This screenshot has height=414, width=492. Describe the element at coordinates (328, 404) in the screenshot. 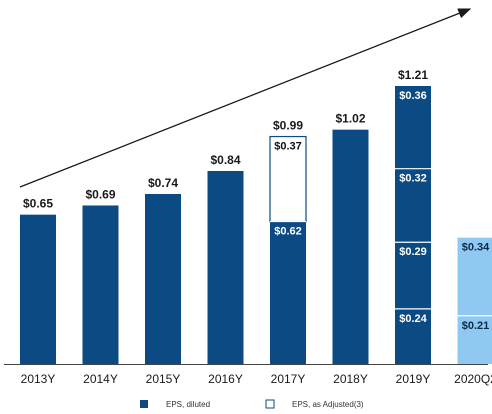

I see `legend-label: EPS, as Adjusted(3)` at that location.